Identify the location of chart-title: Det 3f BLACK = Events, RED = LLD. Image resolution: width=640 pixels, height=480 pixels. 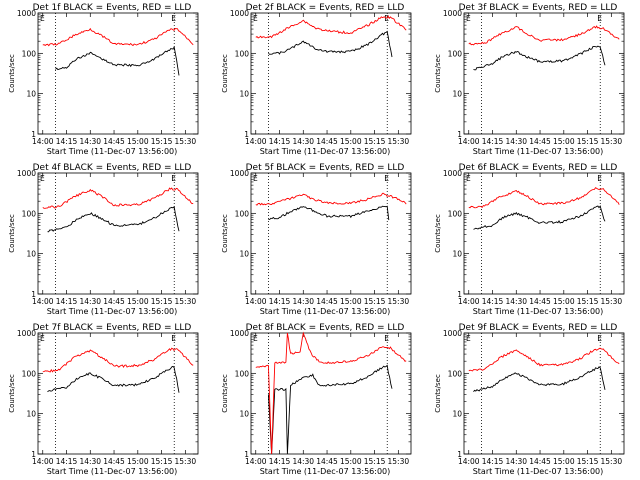
(538, 8).